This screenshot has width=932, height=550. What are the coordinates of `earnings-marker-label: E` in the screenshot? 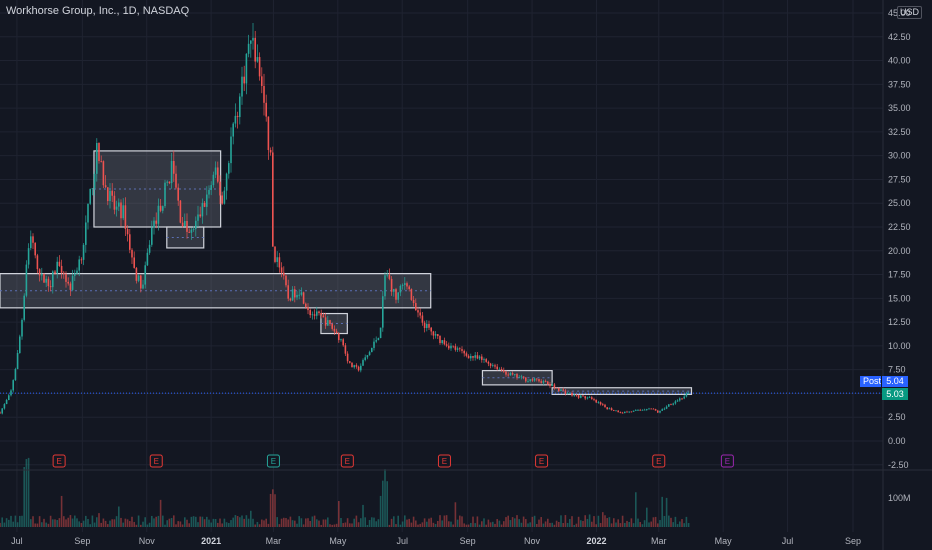 It's located at (727, 461).